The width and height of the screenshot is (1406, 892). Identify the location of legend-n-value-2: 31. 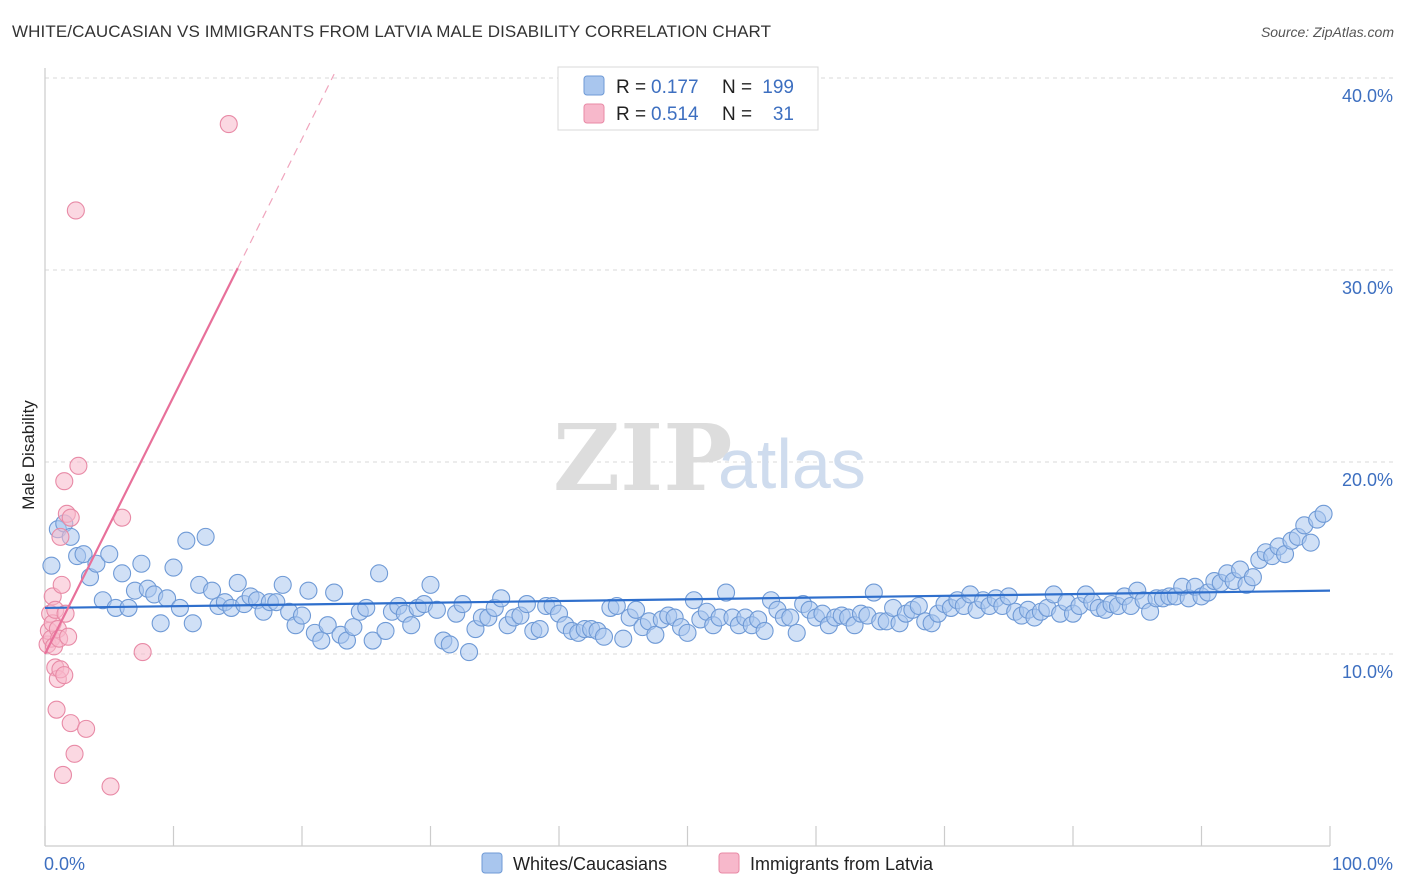
(783, 114).